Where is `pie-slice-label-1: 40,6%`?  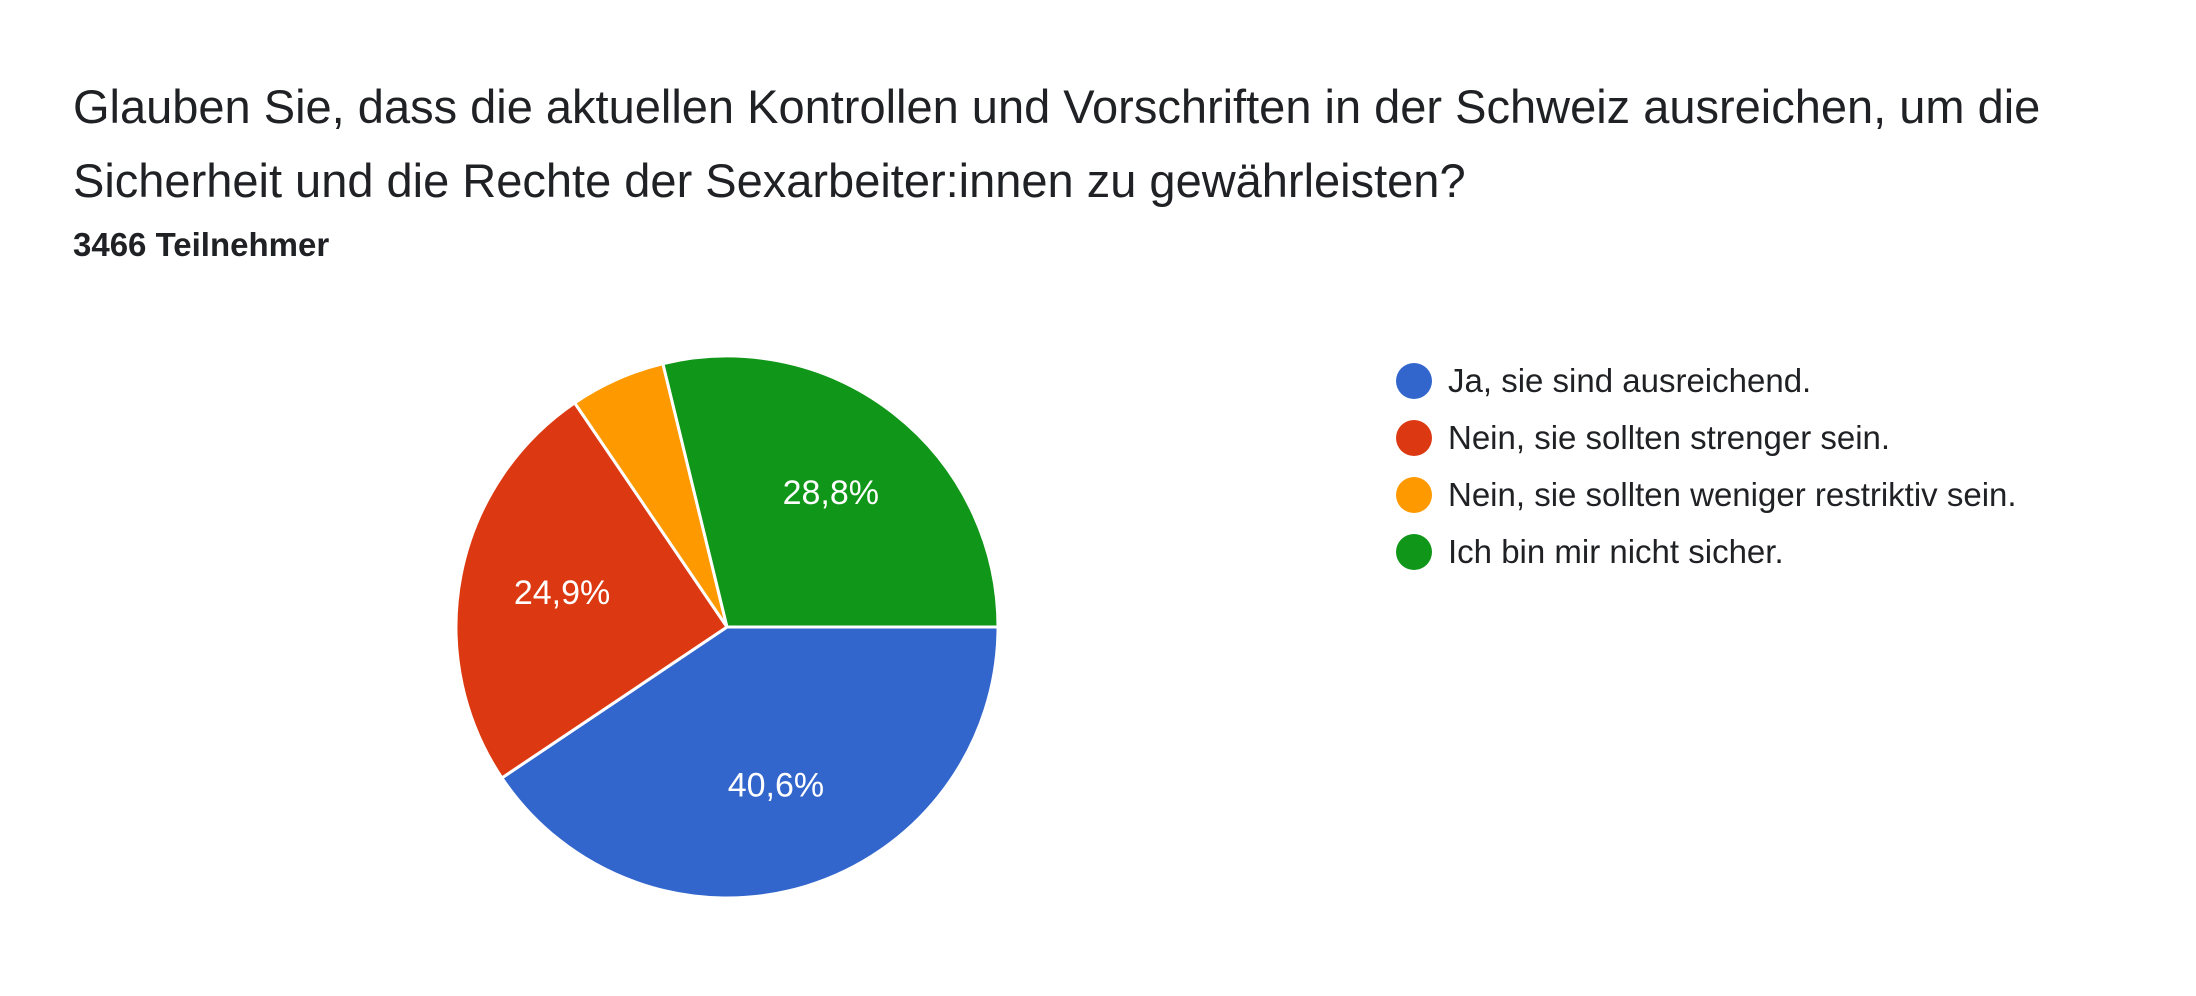 pie-slice-label-1: 40,6% is located at coordinates (776, 786).